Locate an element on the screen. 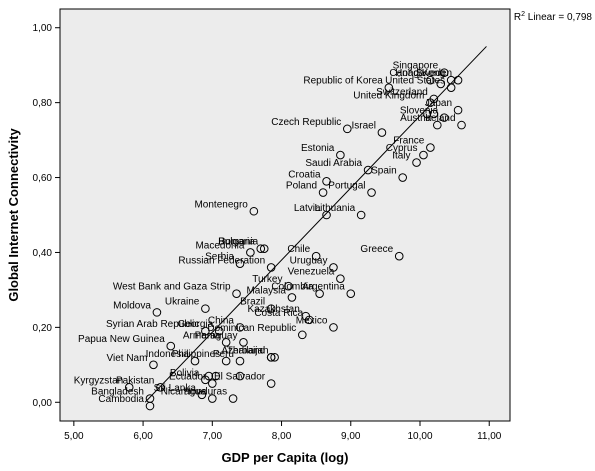 The image size is (595, 471). point-label: Latvia is located at coordinates (307, 208).